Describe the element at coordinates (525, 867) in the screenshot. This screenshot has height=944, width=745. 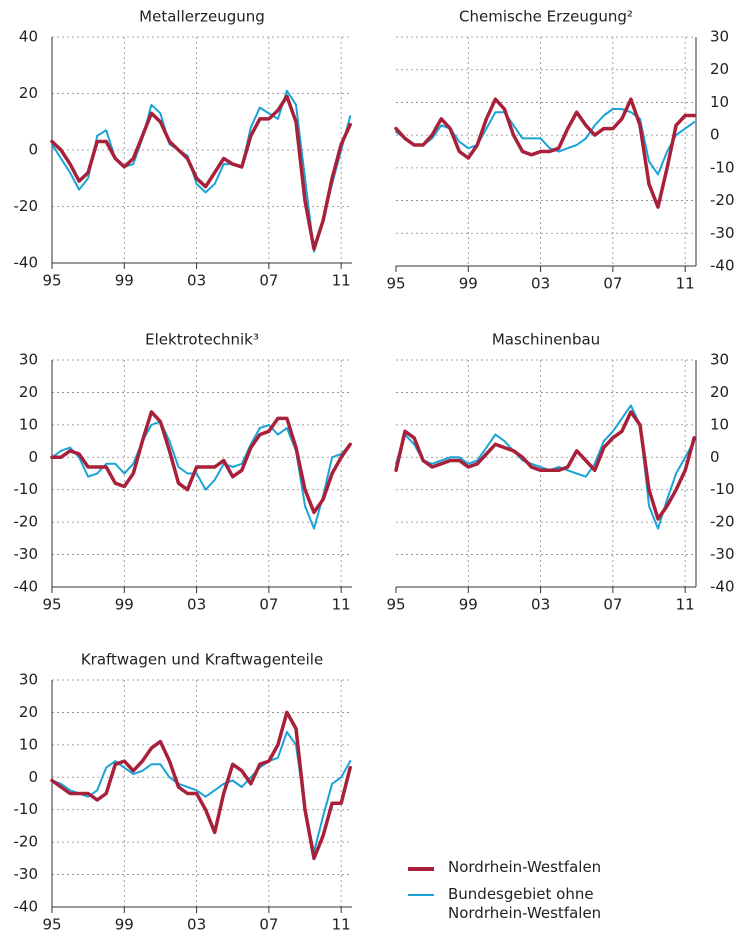
I see `legend-label: Nordrhein-Westfalen` at that location.